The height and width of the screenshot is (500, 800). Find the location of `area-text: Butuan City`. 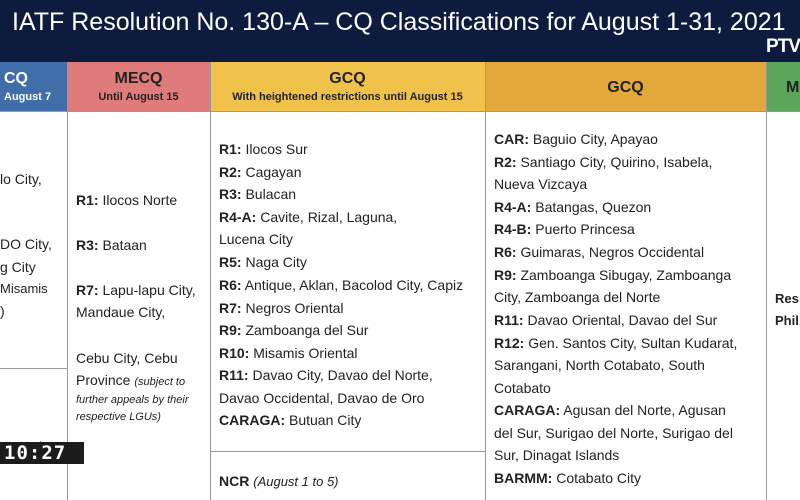

area-text: Butuan City is located at coordinates (325, 420).